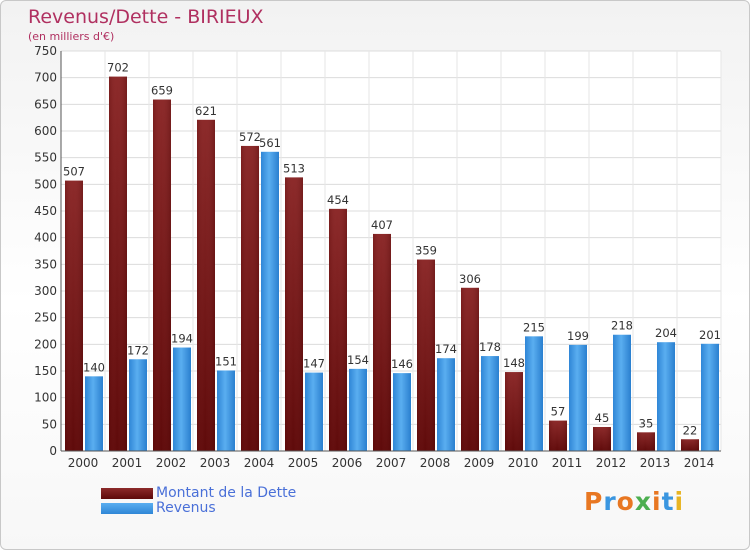 The width and height of the screenshot is (750, 550). I want to click on bar-dette-shade-2007, so click(382, 342).